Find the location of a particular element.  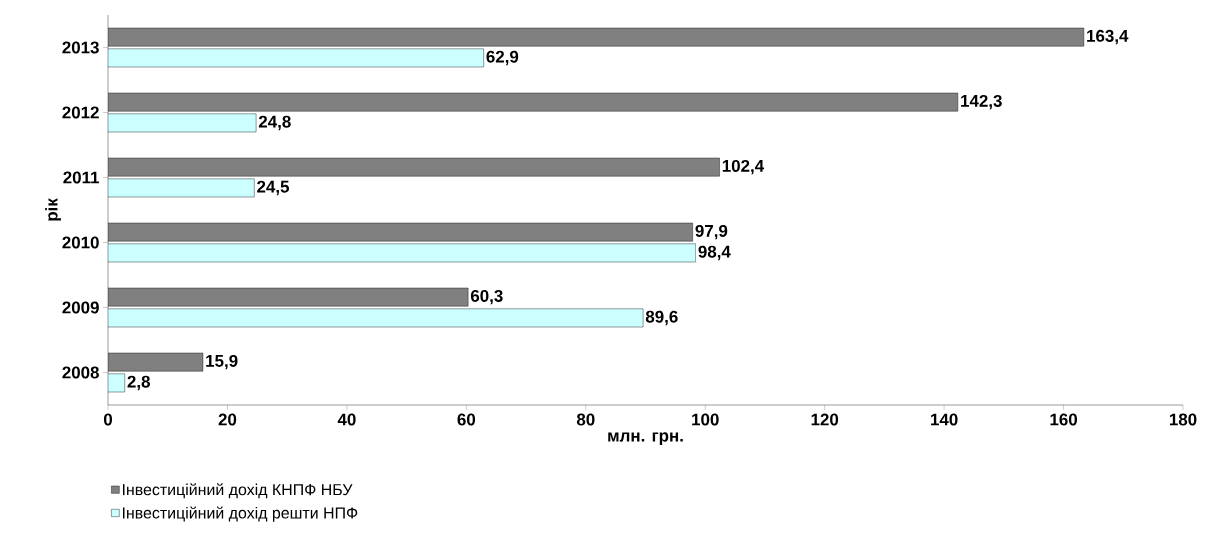

data-label: 2,8 is located at coordinates (138, 383).